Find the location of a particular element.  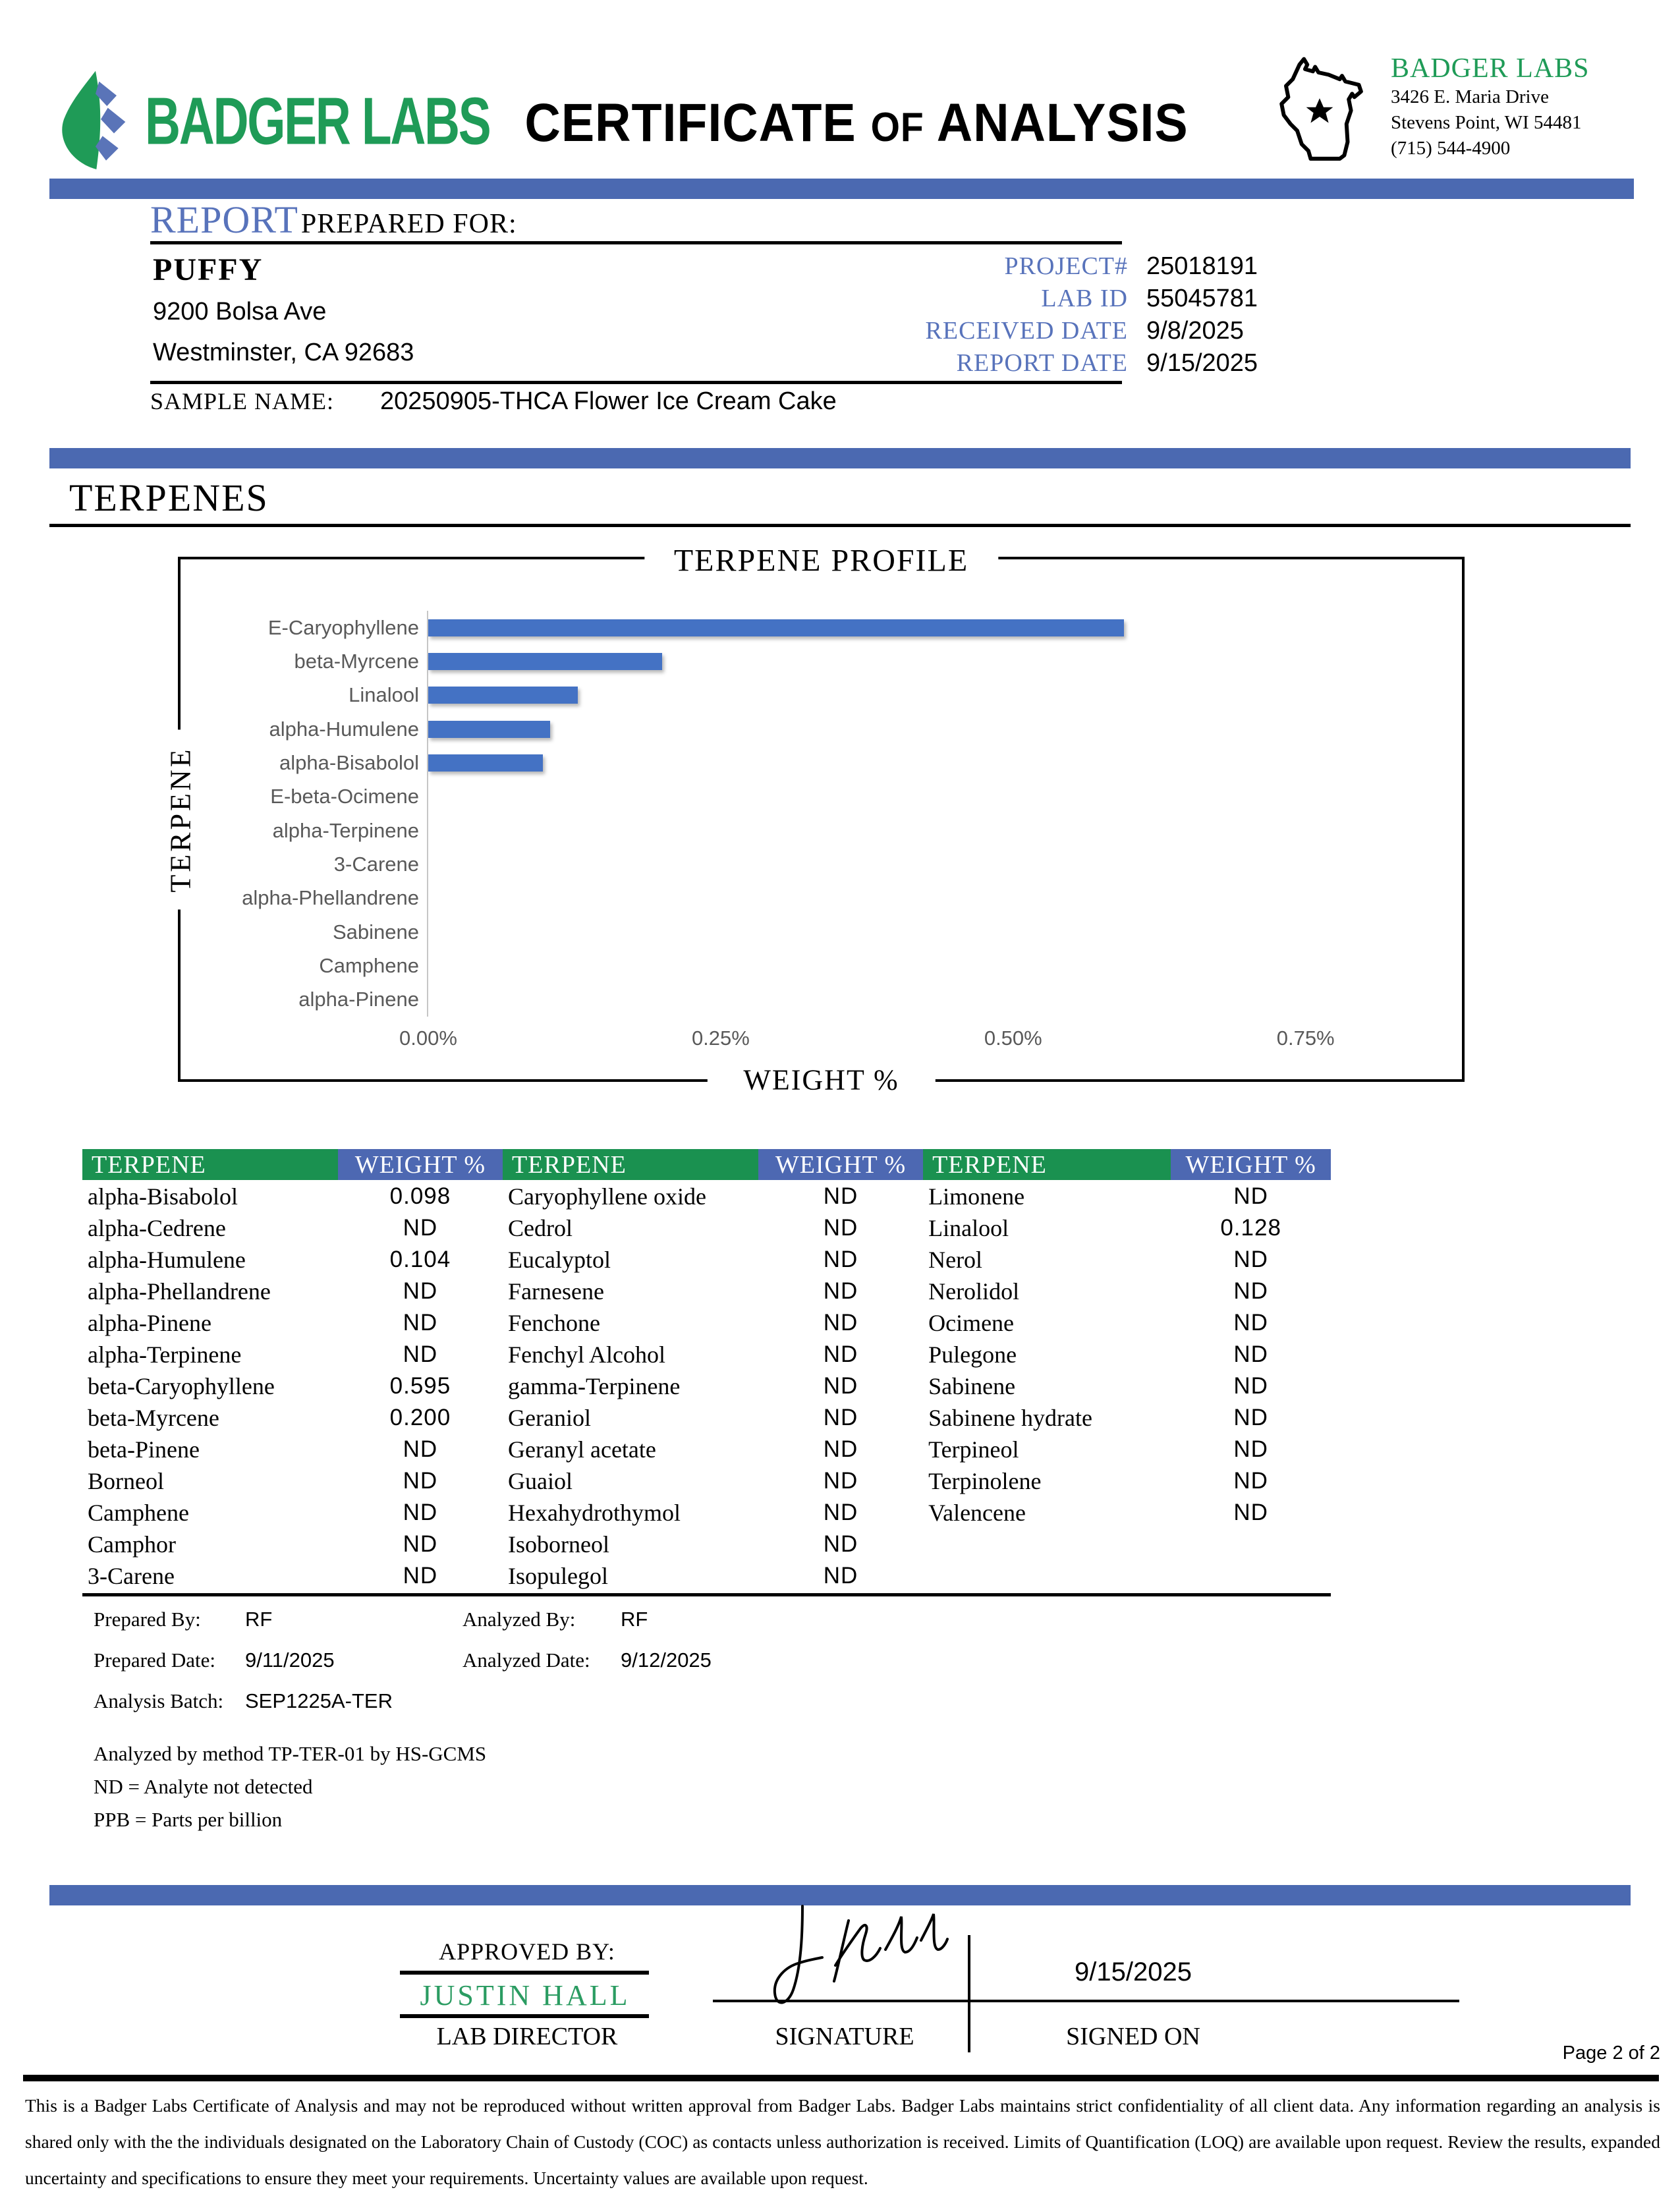

analysis-batch-row: Analysis Batch: SEP1225A-TER is located at coordinates (466, 1709).